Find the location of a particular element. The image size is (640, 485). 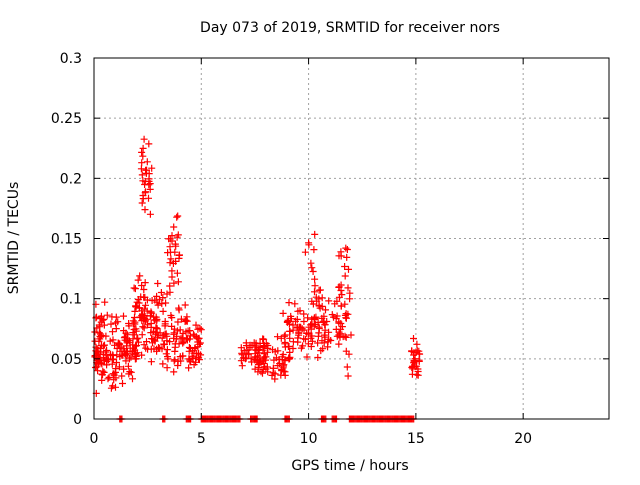

x-axis-label: GPS time / hours is located at coordinates (349, 466).